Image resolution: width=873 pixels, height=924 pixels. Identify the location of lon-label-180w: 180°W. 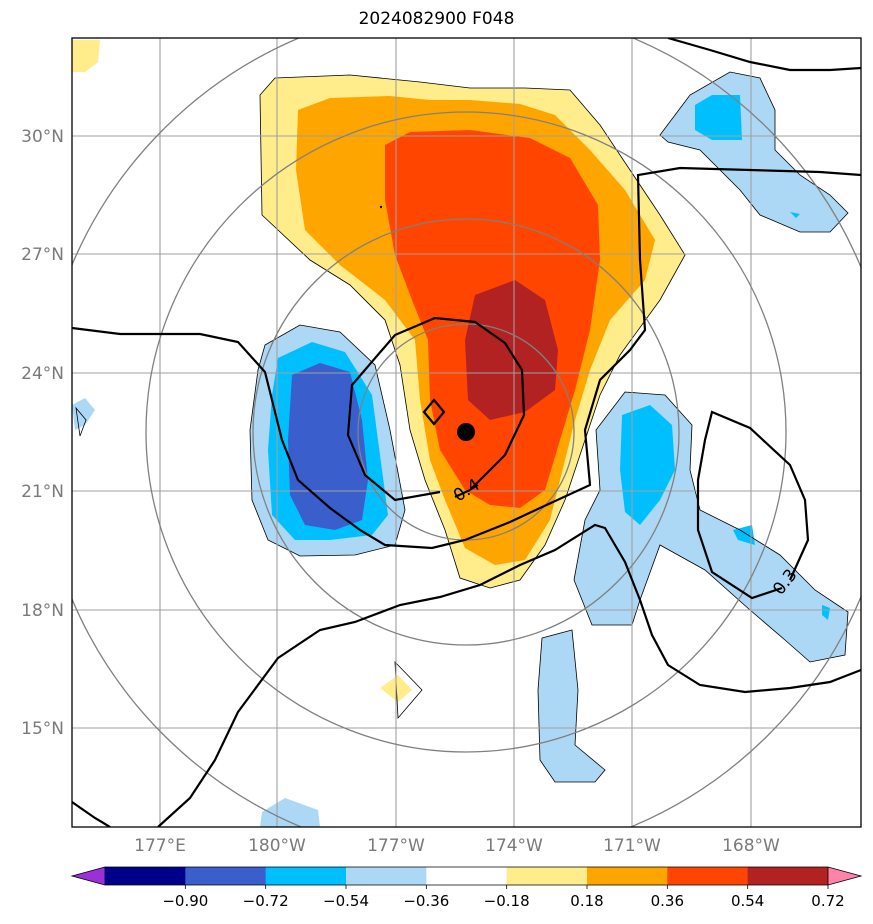
(277, 846).